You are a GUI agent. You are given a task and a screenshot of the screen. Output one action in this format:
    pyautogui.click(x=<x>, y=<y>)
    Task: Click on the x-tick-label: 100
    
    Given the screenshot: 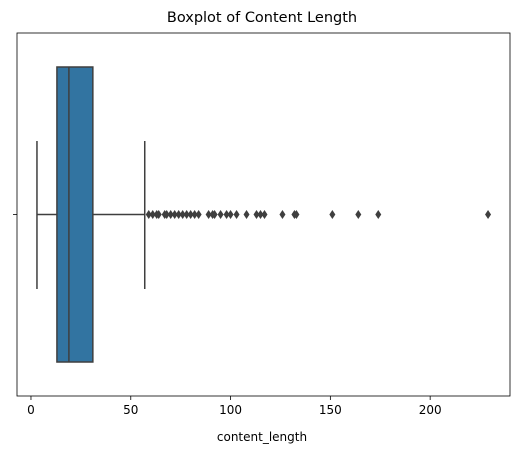 What is the action you would take?
    pyautogui.click(x=230, y=410)
    